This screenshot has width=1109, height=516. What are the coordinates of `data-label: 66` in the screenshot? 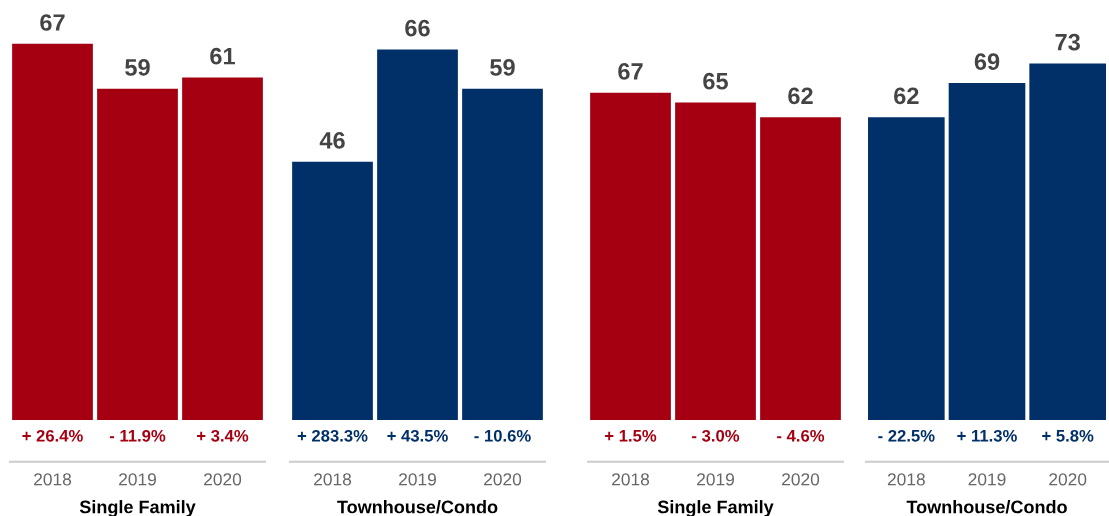 It's located at (417, 28).